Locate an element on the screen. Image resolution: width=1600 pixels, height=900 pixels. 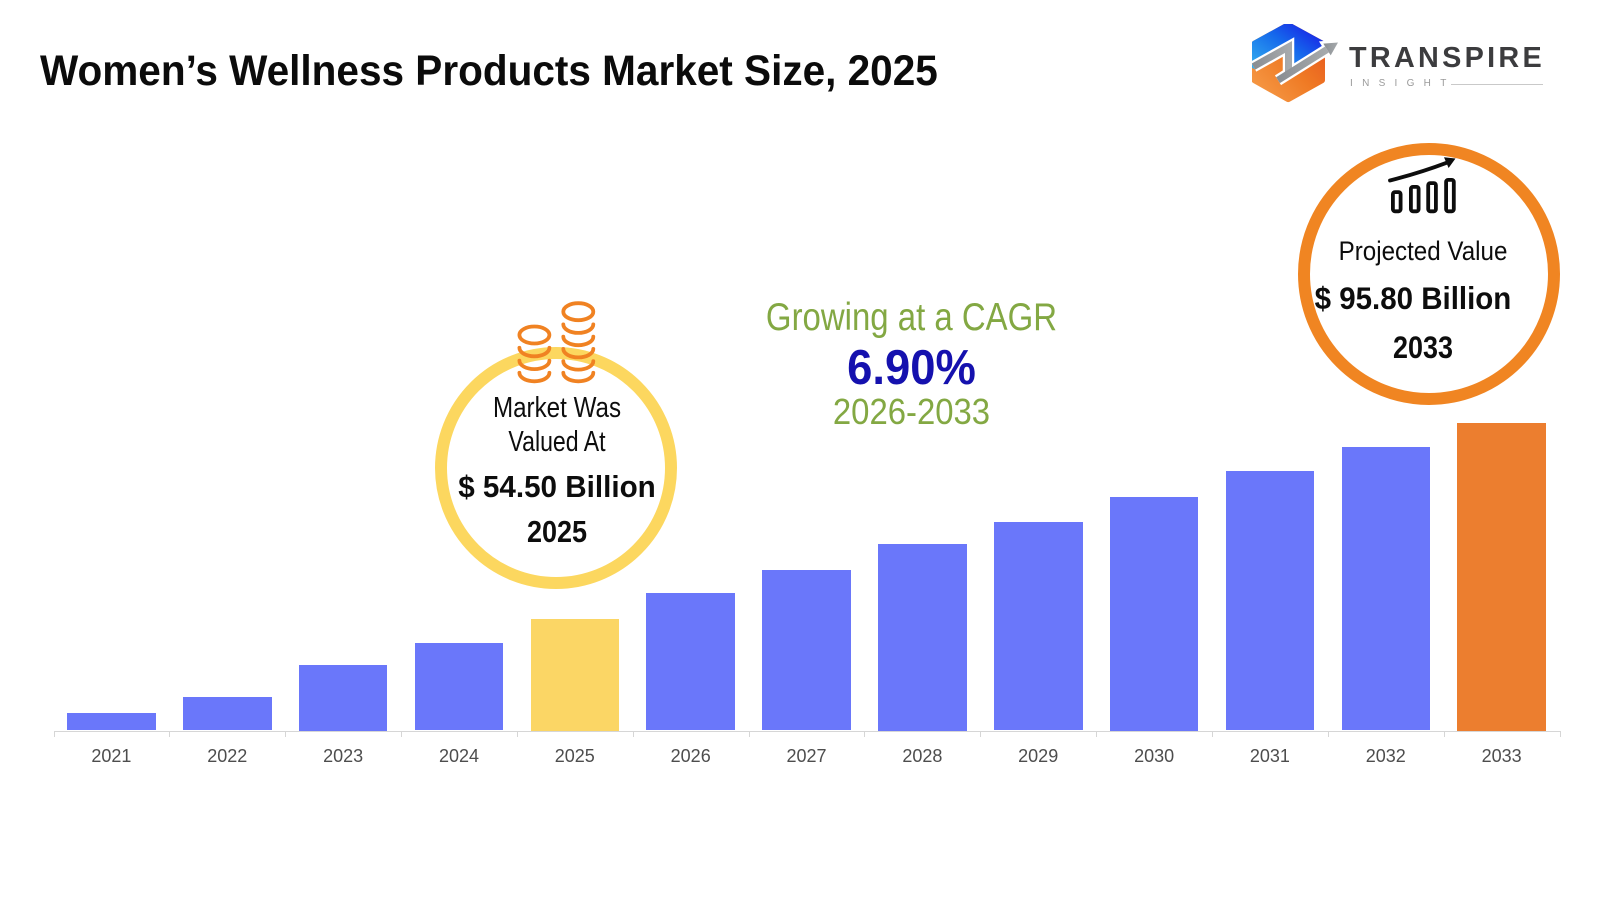
logo is located at coordinates (1401, 63).